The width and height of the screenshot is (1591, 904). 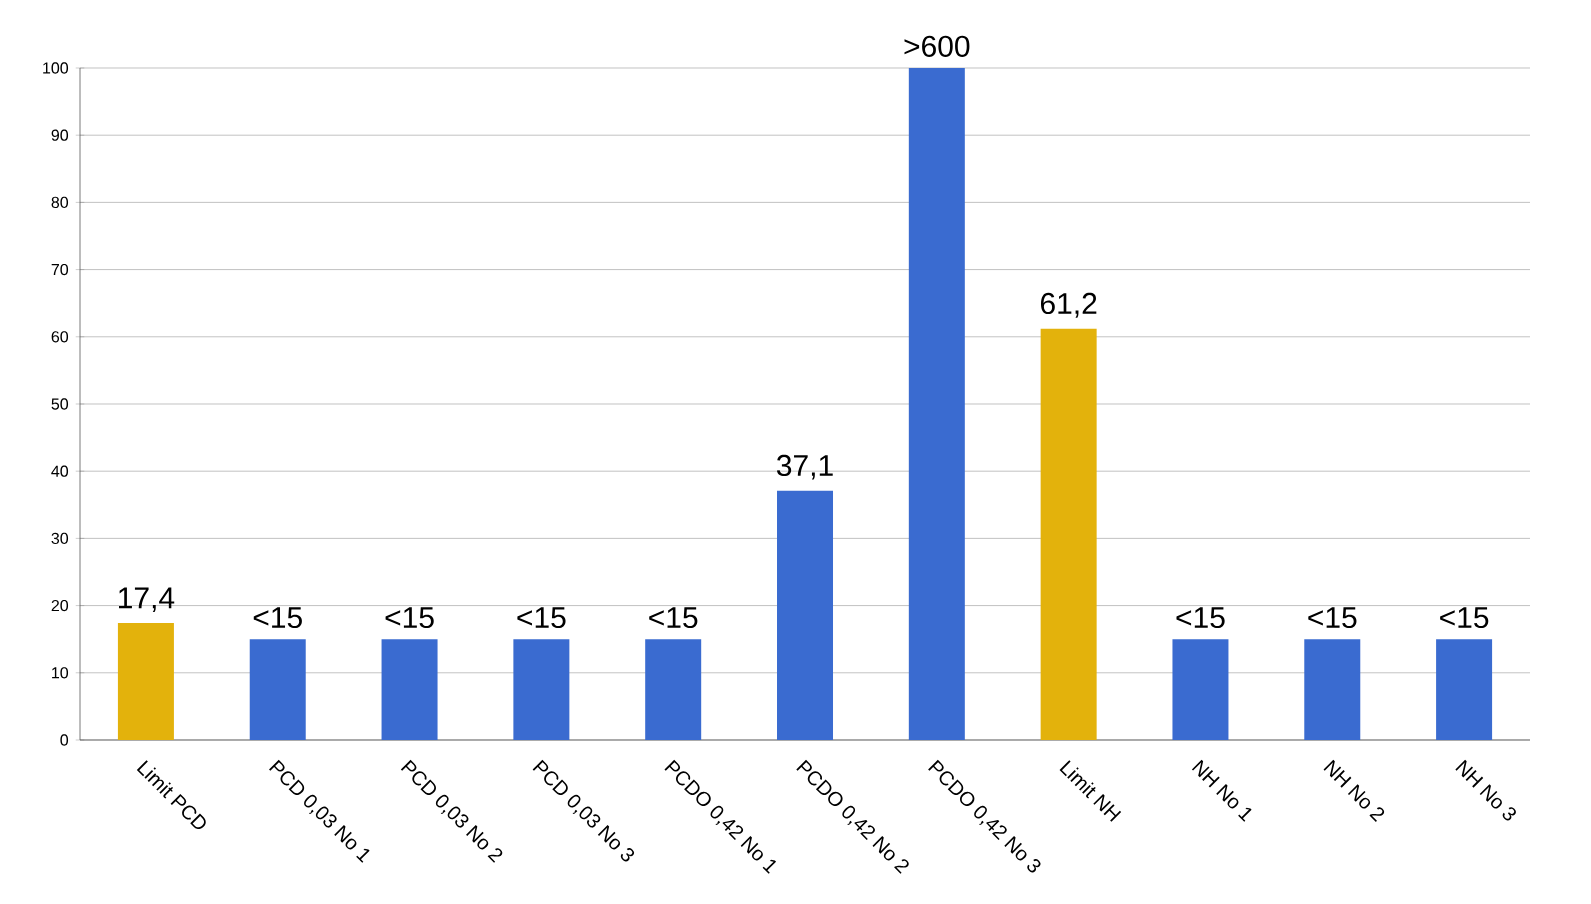 What do you see at coordinates (56, 68) in the screenshot?
I see `y-tick-label: 100` at bounding box center [56, 68].